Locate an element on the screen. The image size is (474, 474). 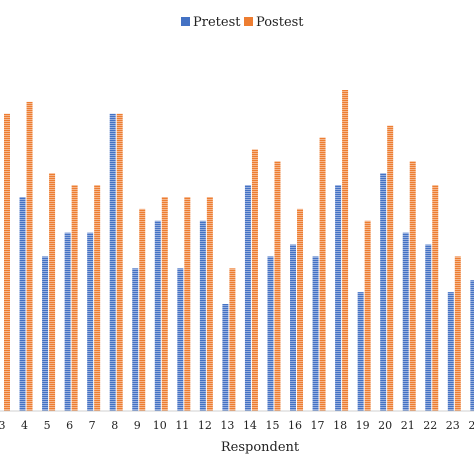
legend-swatch-postest is located at coordinates (248, 21).